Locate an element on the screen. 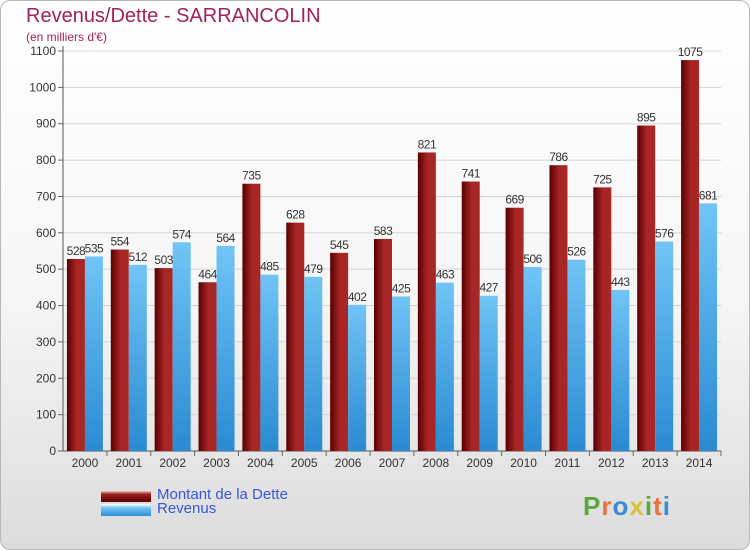 The width and height of the screenshot is (750, 550). value-label-revenue: 506 is located at coordinates (532, 259).